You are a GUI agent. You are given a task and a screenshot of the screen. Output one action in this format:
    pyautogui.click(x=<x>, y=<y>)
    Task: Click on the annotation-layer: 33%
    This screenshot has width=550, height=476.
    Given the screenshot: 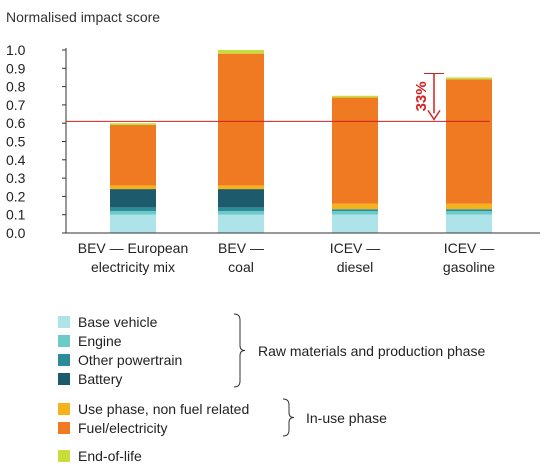 What is the action you would take?
    pyautogui.click(x=278, y=97)
    